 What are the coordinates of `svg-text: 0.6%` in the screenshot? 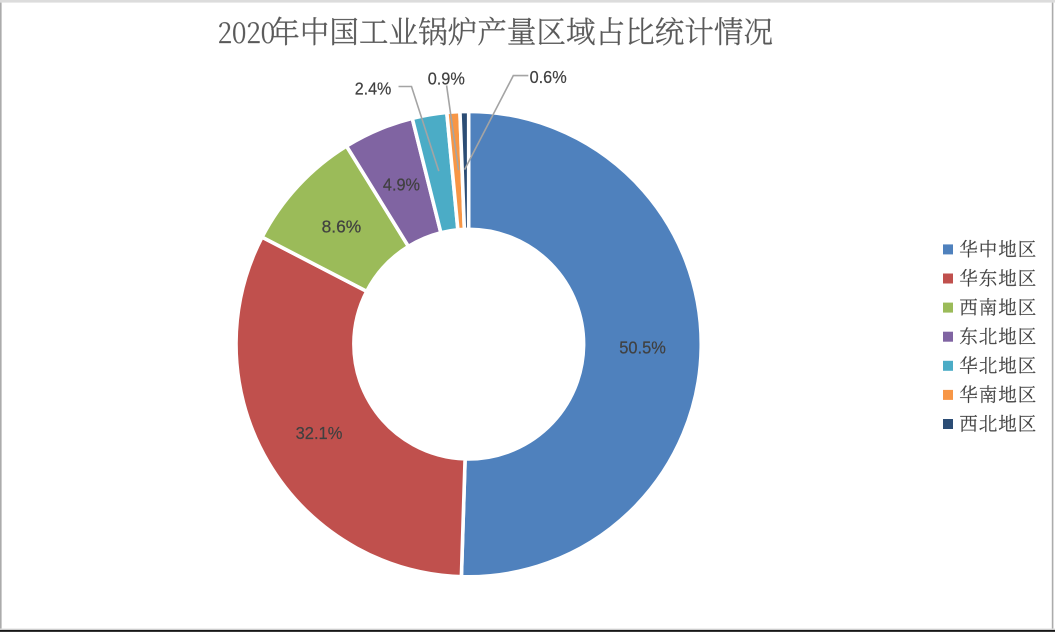 It's located at (548, 77).